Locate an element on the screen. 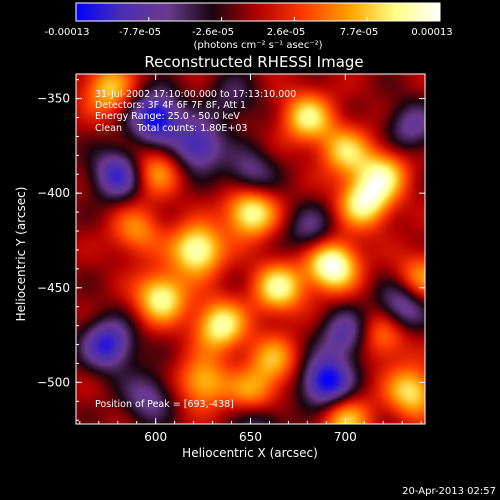 This screenshot has width=500, height=500. colorbar-gradient is located at coordinates (258, 12).